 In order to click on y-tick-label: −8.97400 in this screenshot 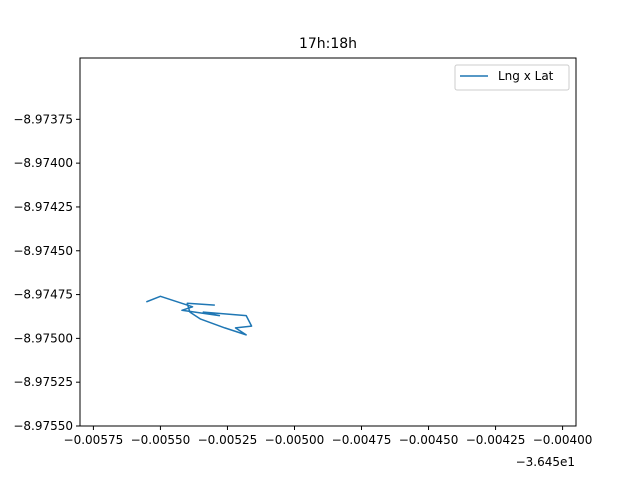, I will do `click(43, 163)`.